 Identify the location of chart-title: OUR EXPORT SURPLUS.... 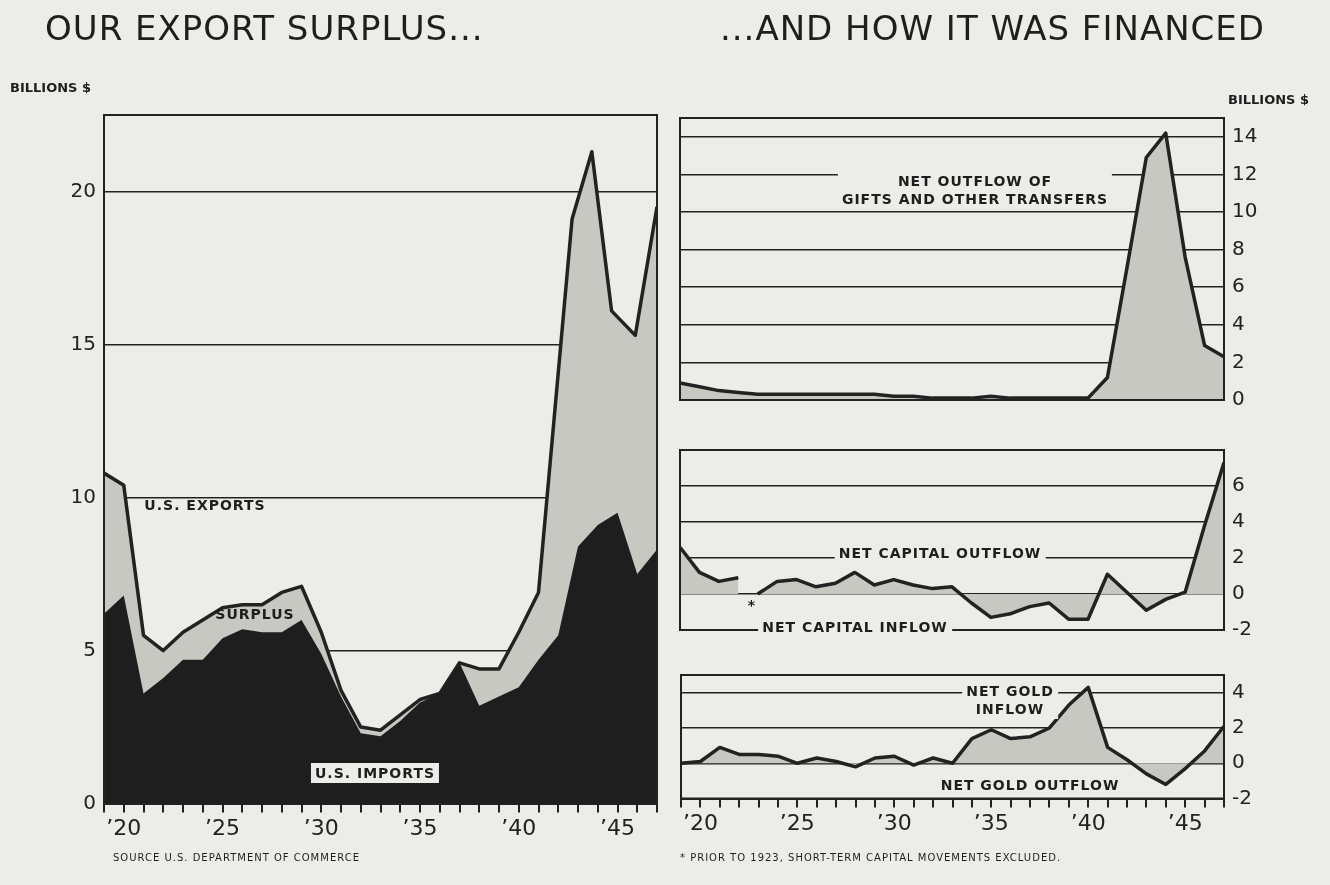
(264, 28).